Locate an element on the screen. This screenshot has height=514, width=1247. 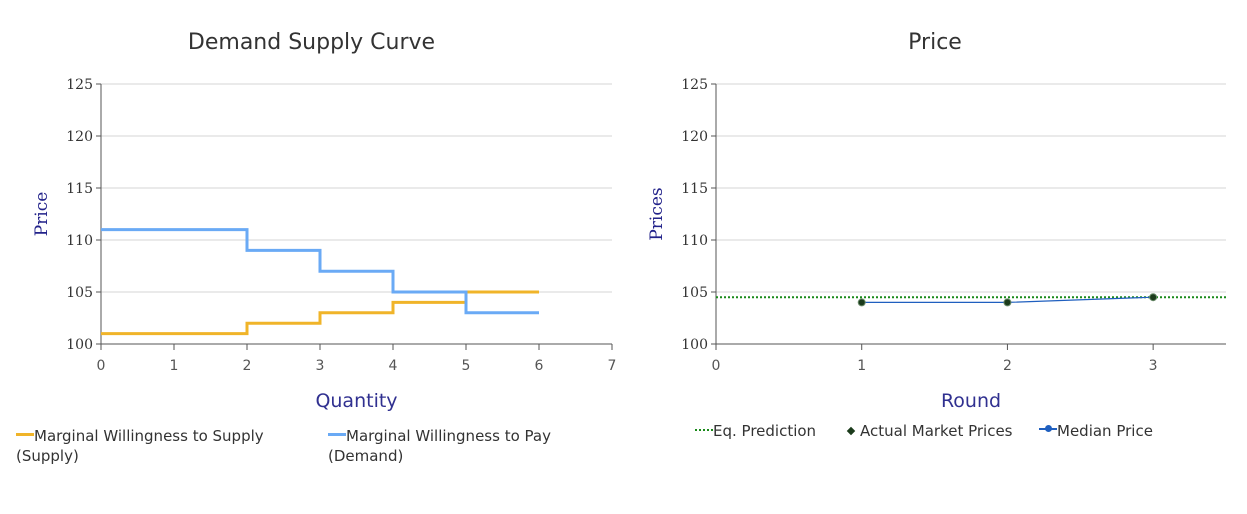
legend-item-median-price: Median Price is located at coordinates (1096, 431).